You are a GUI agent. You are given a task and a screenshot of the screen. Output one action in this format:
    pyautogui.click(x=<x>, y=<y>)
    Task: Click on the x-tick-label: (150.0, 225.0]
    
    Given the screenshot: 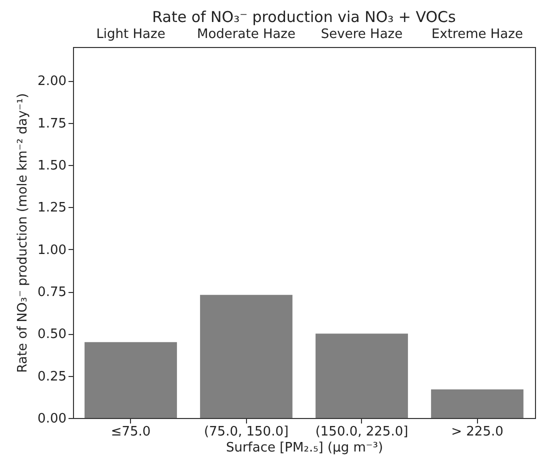 What is the action you would take?
    pyautogui.click(x=361, y=432)
    